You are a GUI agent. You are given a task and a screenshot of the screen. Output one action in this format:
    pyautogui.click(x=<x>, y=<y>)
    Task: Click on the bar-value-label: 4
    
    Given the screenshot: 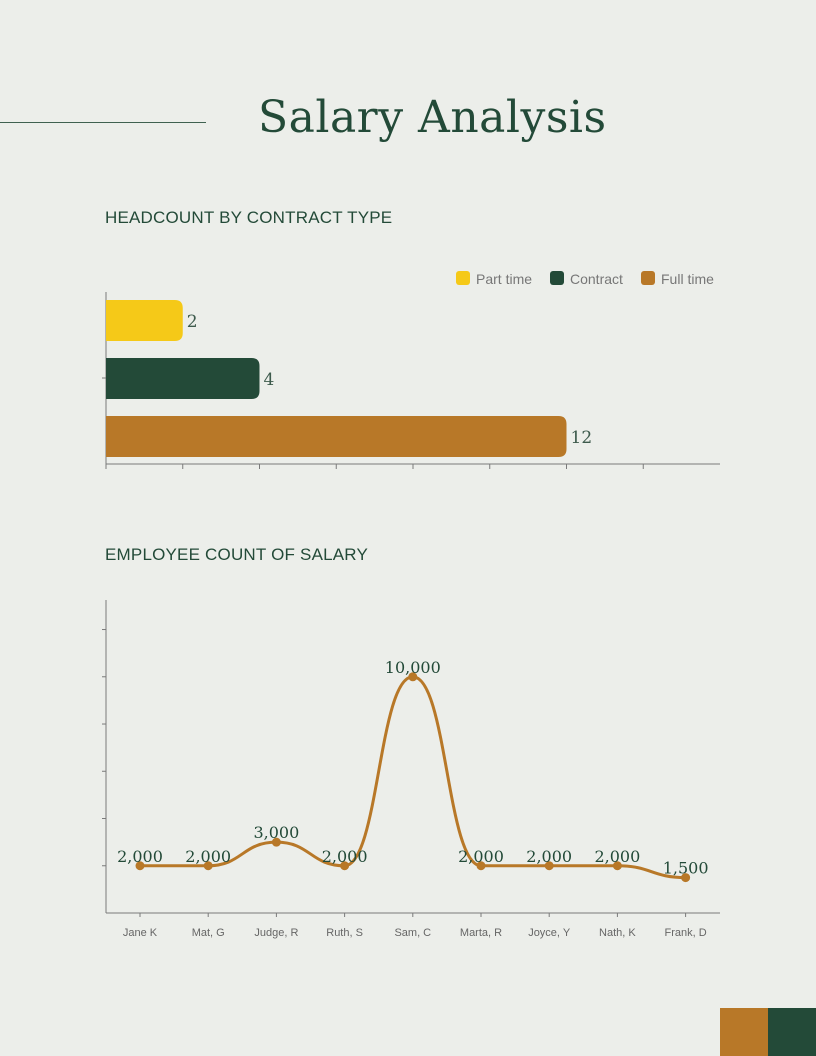 What is the action you would take?
    pyautogui.click(x=269, y=380)
    